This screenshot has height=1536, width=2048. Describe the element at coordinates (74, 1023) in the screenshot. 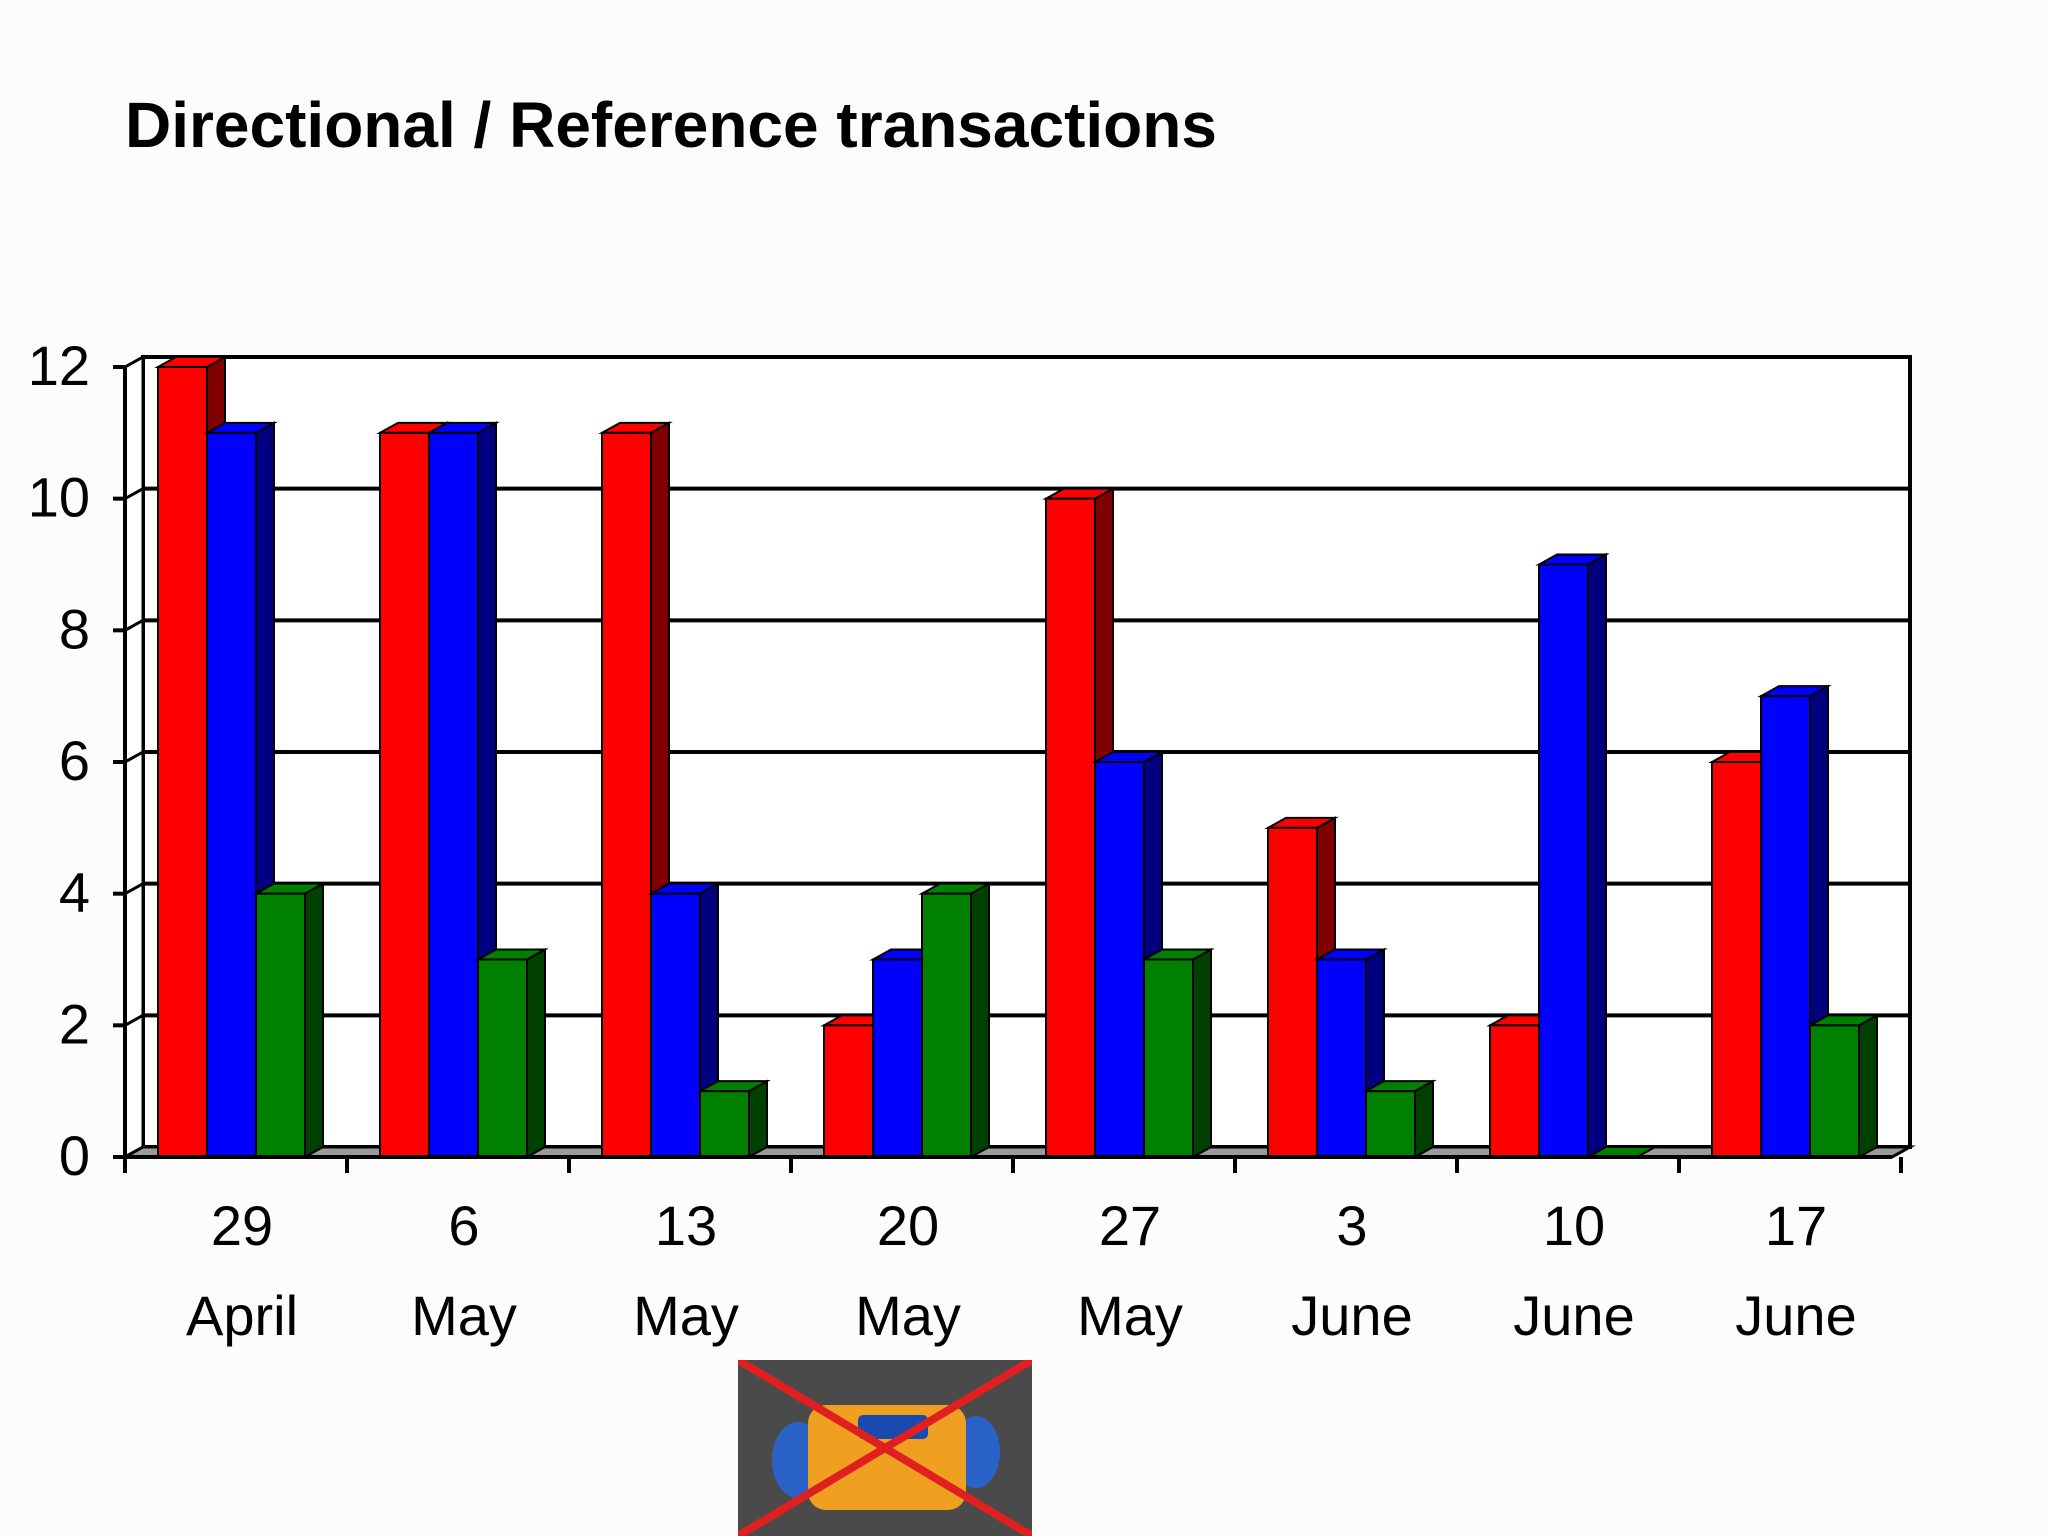

I see `y-tick-label: 2` at that location.